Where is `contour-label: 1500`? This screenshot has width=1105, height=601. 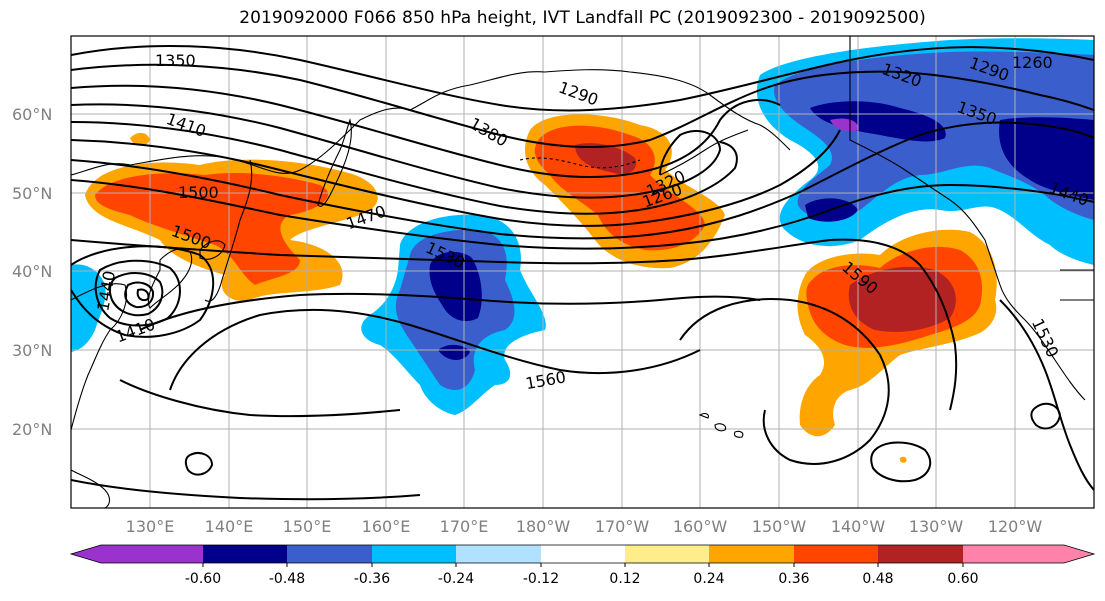 contour-label: 1500 is located at coordinates (198, 192).